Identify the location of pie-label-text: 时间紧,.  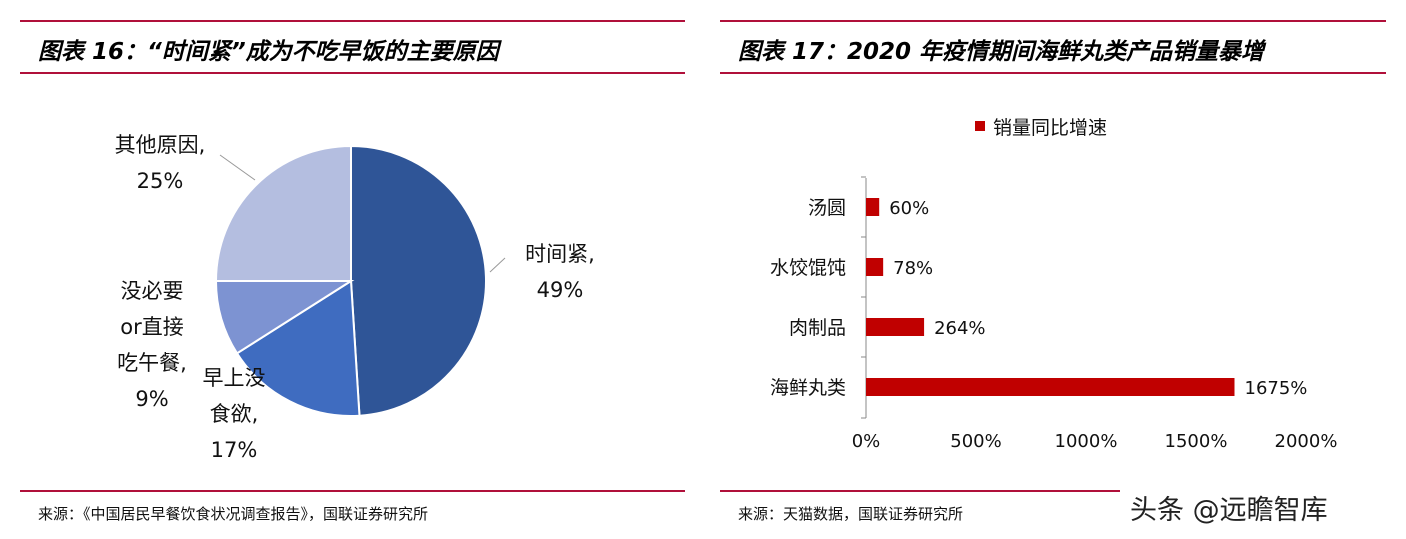
(560, 254).